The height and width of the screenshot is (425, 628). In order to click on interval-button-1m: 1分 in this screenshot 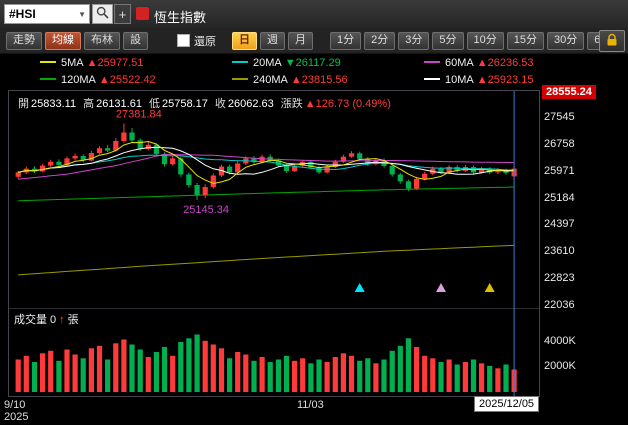, I will do `click(346, 40)`.